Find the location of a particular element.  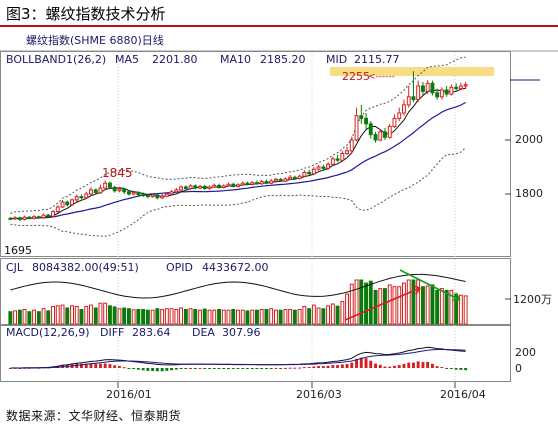

mid-value: 2115.77 is located at coordinates (377, 59).